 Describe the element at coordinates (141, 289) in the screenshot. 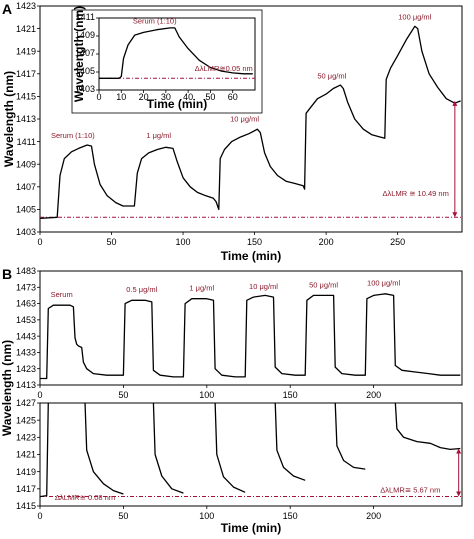

I see `annotation-label: 0.5 μg/ml` at that location.